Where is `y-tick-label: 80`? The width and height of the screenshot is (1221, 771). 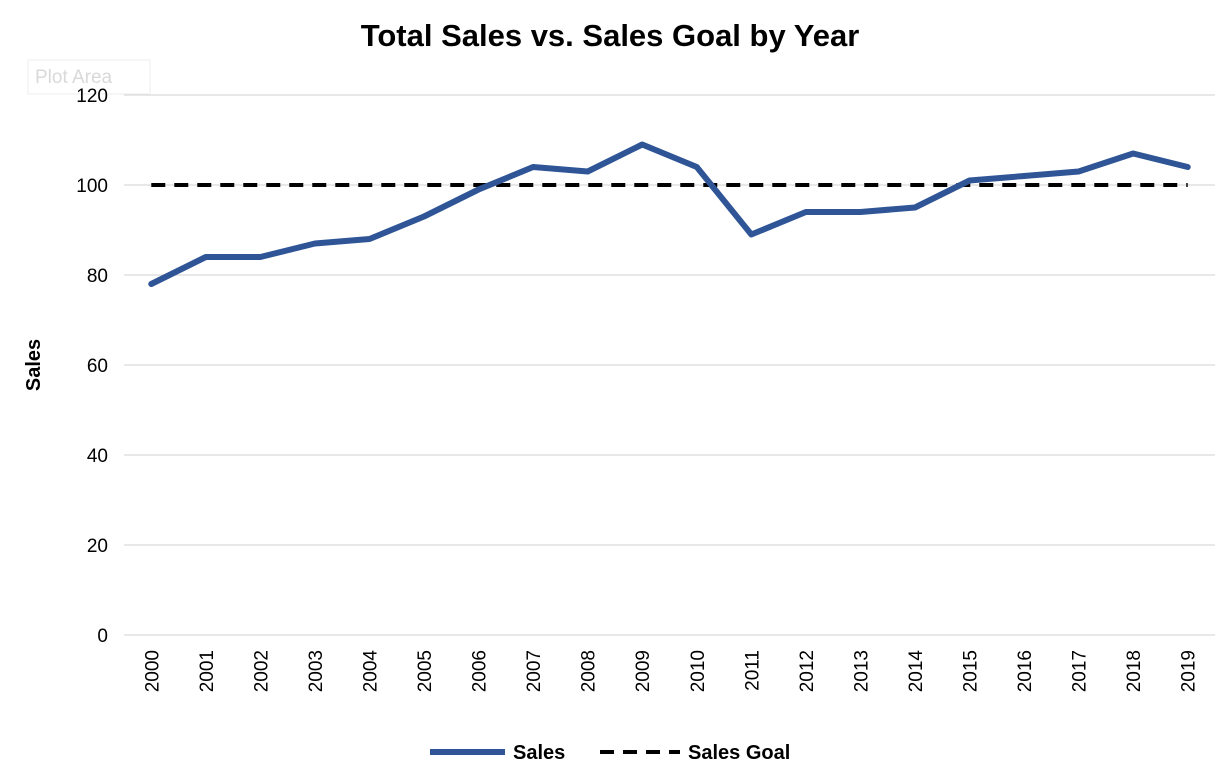 y-tick-label: 80 is located at coordinates (97, 276).